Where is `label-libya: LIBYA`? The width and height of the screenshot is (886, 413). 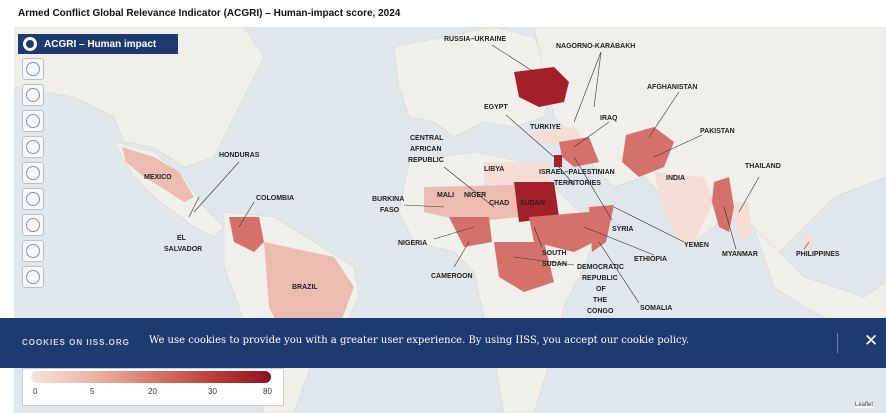
label-libya: LIBYA is located at coordinates (494, 169).